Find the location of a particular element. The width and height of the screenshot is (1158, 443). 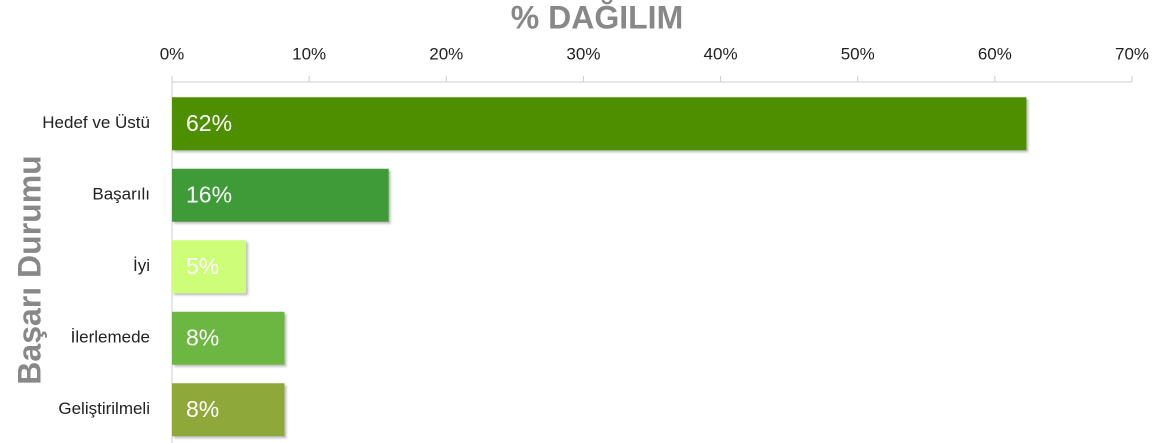

y-tick-label: İyi is located at coordinates (141, 265).